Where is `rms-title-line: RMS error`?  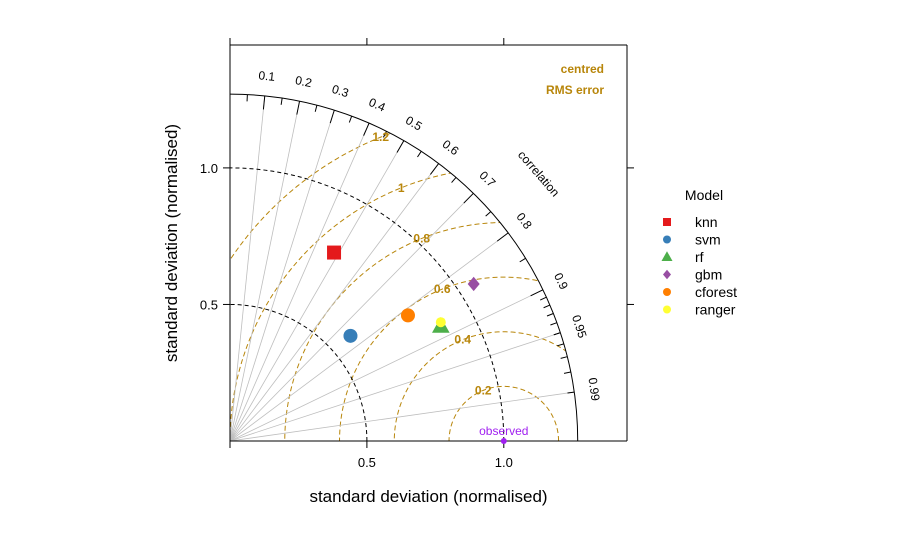 rms-title-line: RMS error is located at coordinates (575, 90).